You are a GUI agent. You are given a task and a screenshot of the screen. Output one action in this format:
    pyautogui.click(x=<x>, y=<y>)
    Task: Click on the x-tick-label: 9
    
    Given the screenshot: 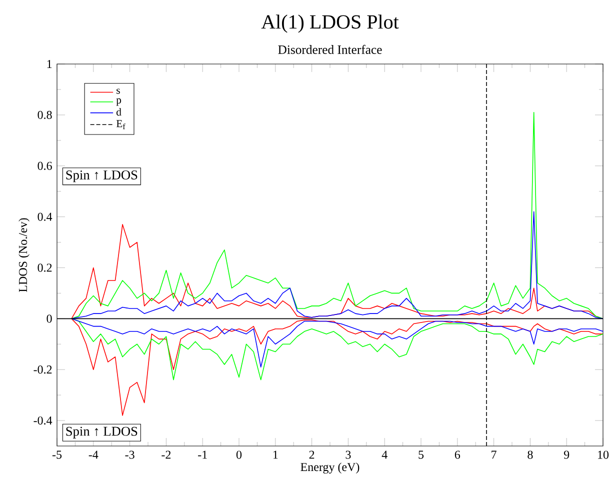 What is the action you would take?
    pyautogui.click(x=567, y=454)
    